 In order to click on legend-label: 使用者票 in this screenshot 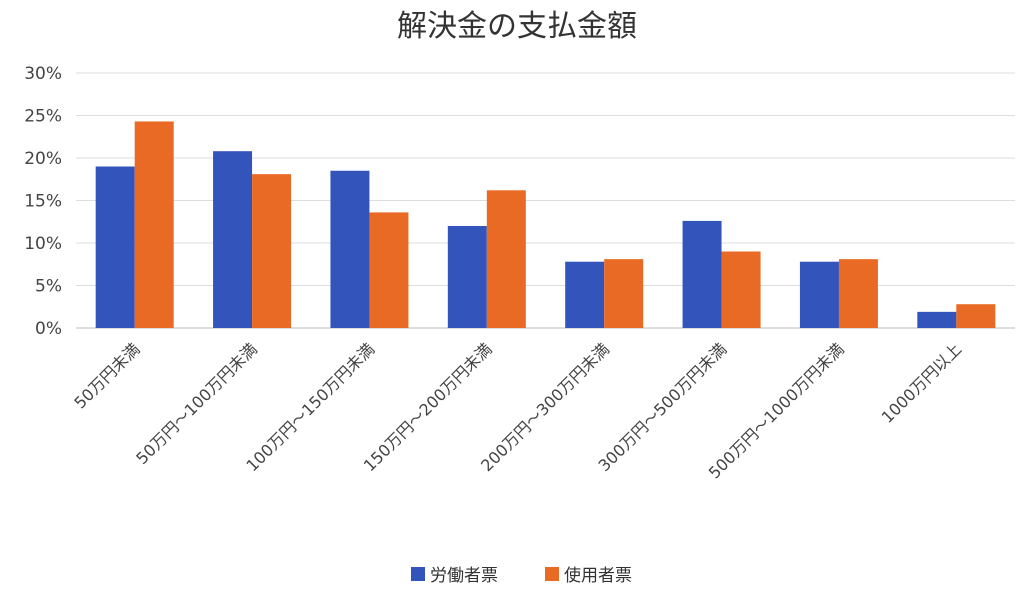, I will do `click(598, 575)`.